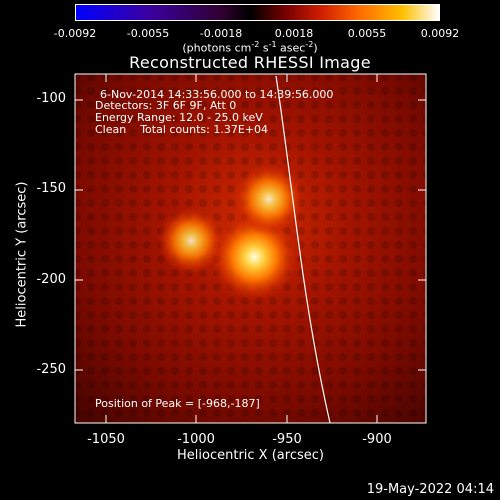 The height and width of the screenshot is (500, 500). I want to click on colorbar-tick: 0.0018, so click(294, 33).